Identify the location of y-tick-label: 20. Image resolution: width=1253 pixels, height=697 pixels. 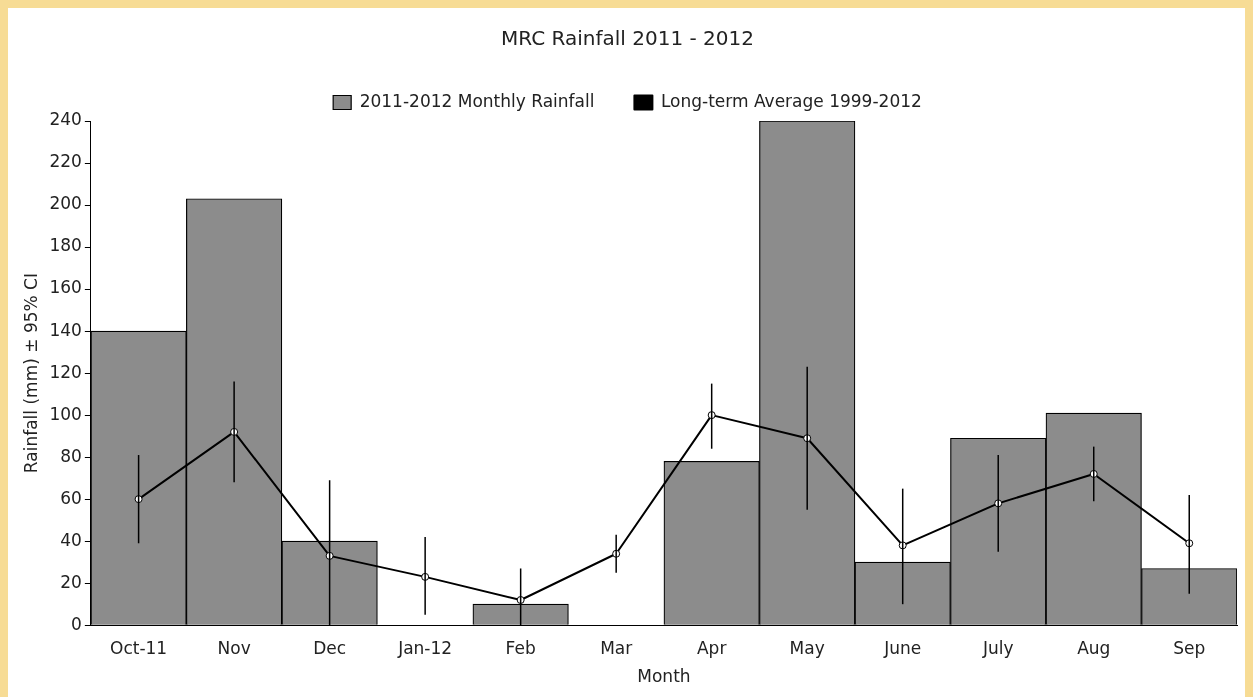
(71, 581).